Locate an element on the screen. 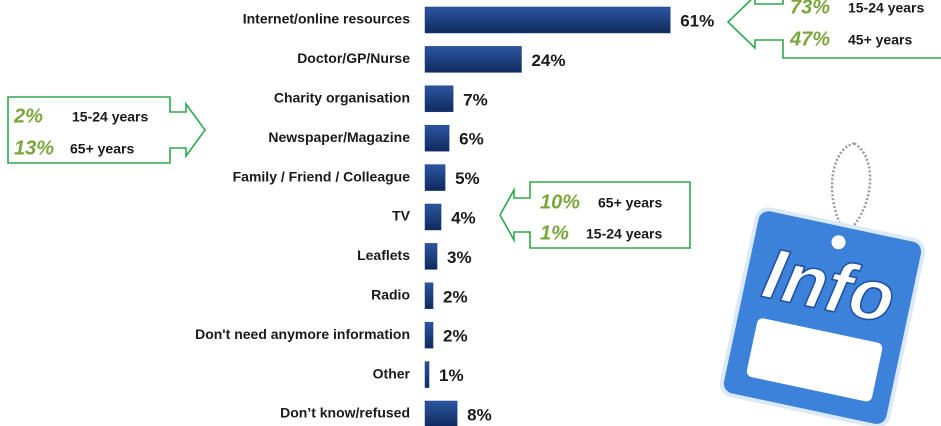 This screenshot has height=426, width=941. category-label: Charity organisation is located at coordinates (342, 98).